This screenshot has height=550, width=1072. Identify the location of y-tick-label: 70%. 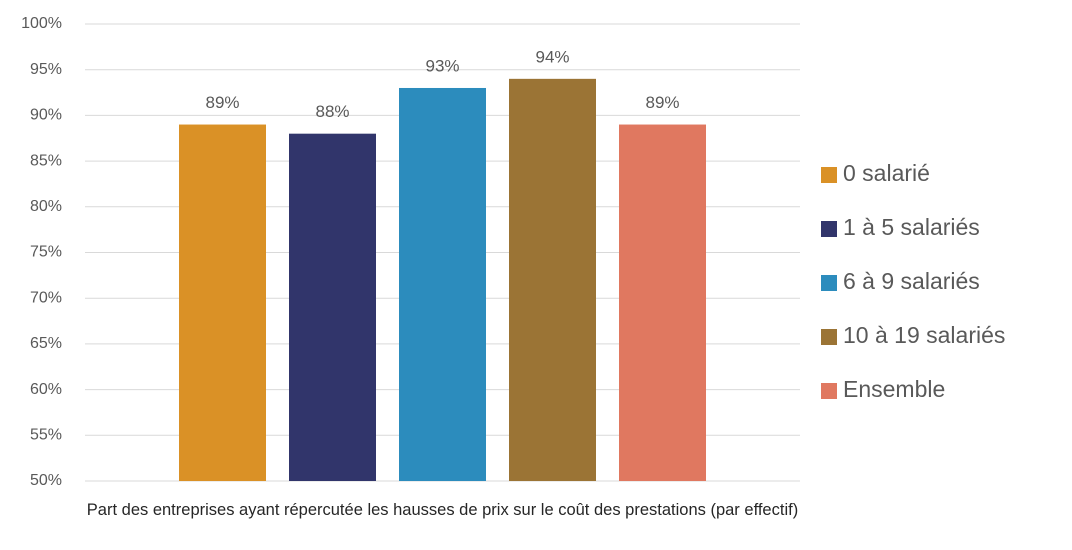
(46, 297).